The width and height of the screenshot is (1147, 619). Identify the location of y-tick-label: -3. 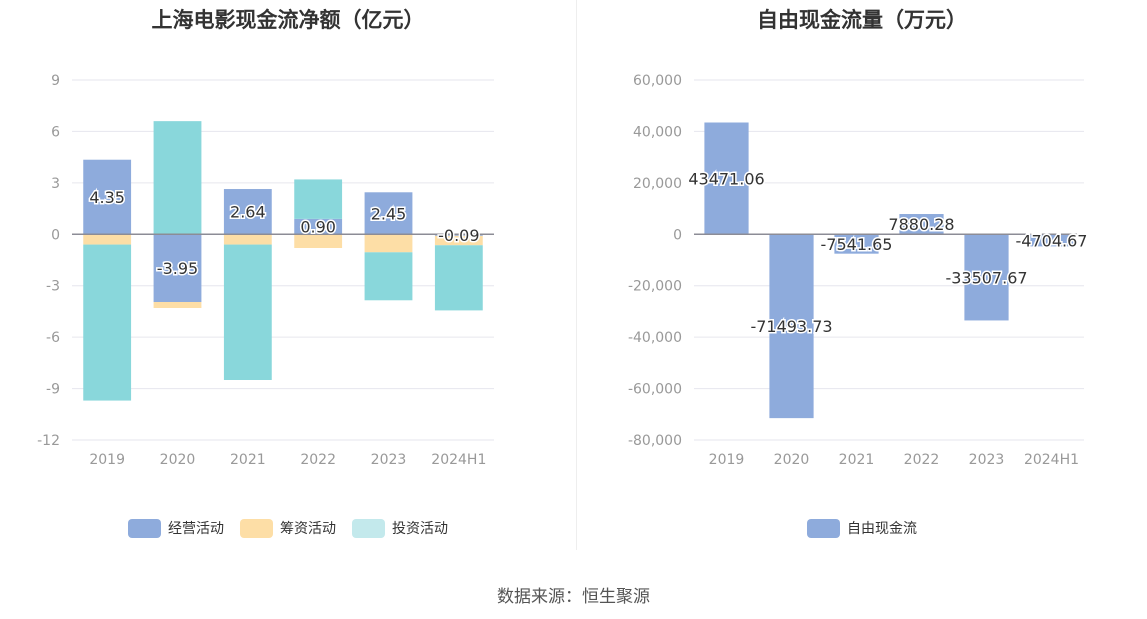
(53, 287).